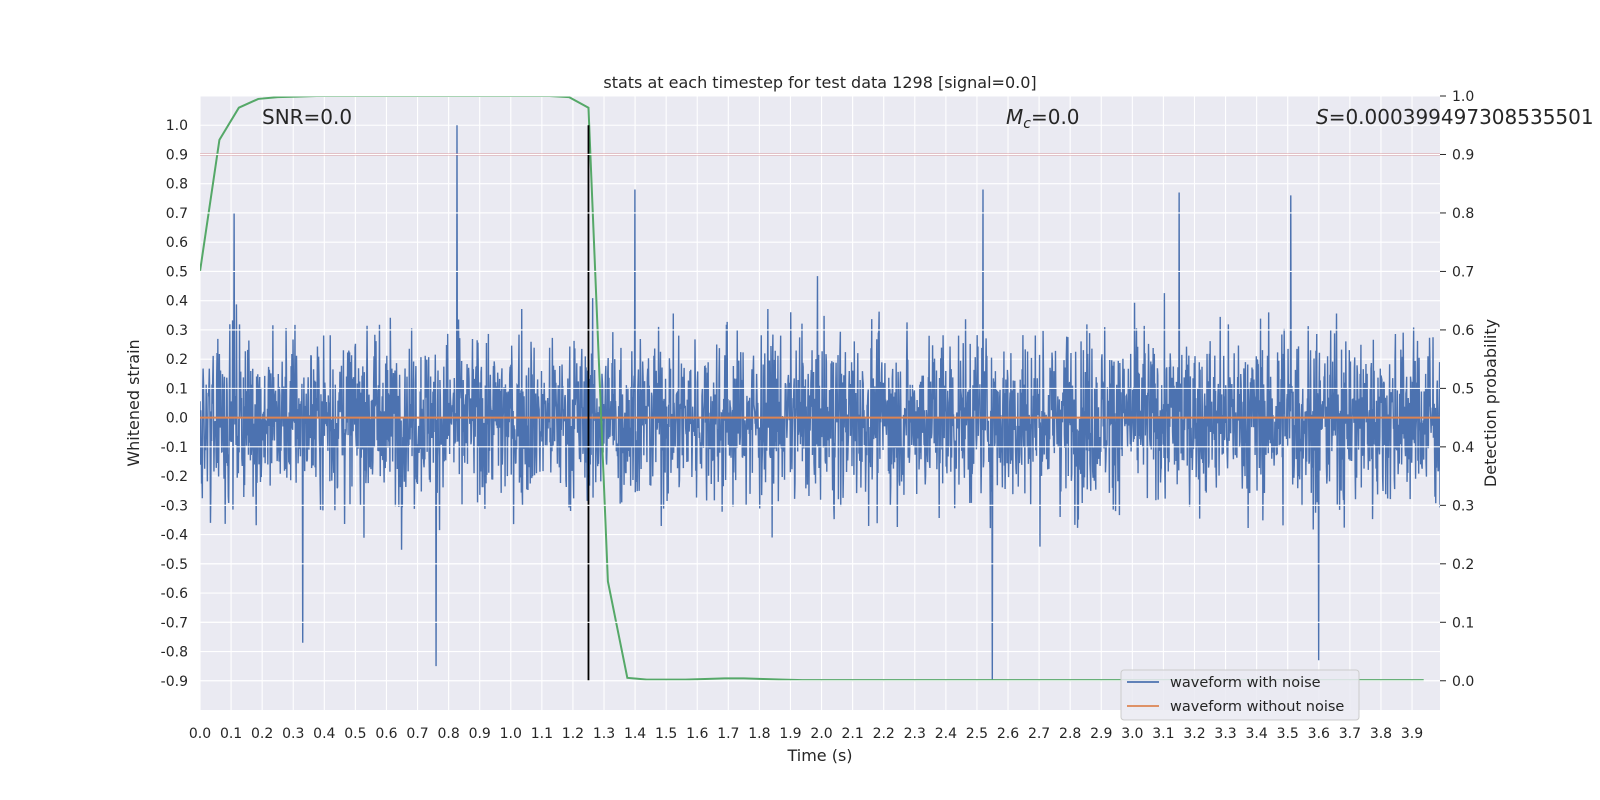 This screenshot has height=800, width=1600. What do you see at coordinates (1288, 734) in the screenshot?
I see `x-tick-label: 3.5` at bounding box center [1288, 734].